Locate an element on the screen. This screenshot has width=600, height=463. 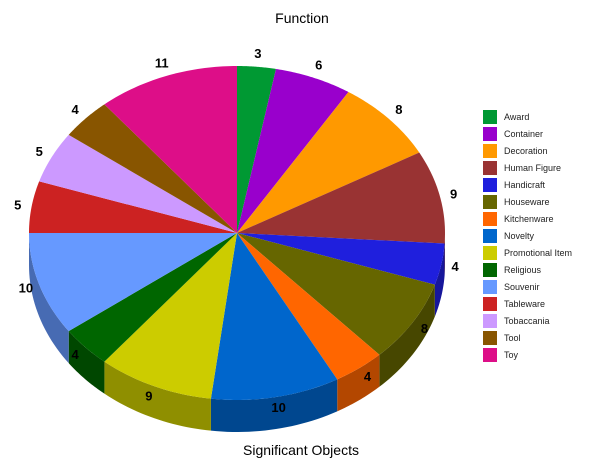
legend-label: Tableware is located at coordinates (525, 303).